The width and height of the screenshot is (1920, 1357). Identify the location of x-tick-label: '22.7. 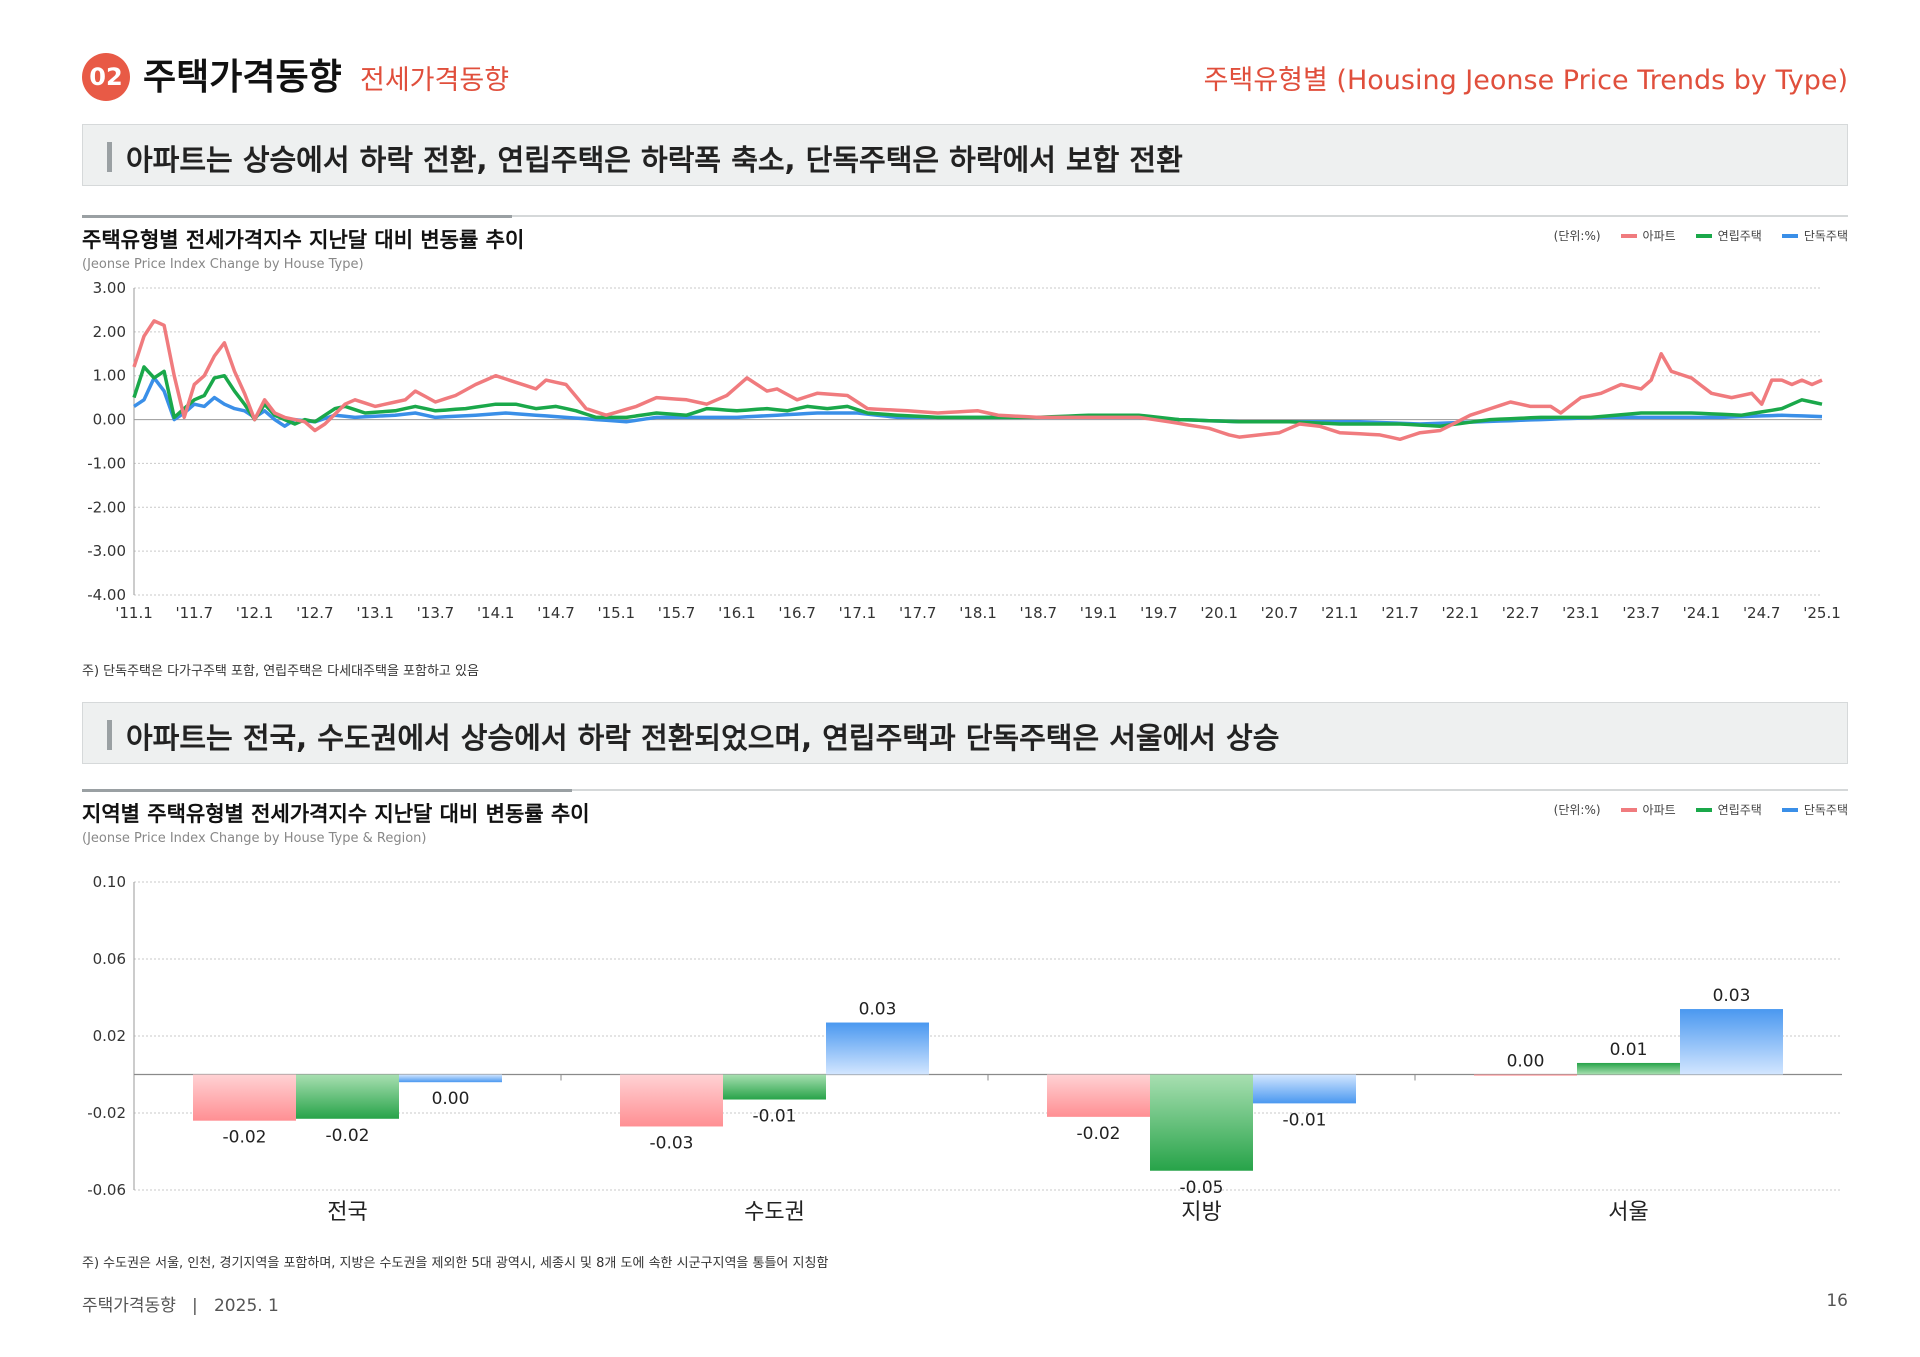
(1521, 613).